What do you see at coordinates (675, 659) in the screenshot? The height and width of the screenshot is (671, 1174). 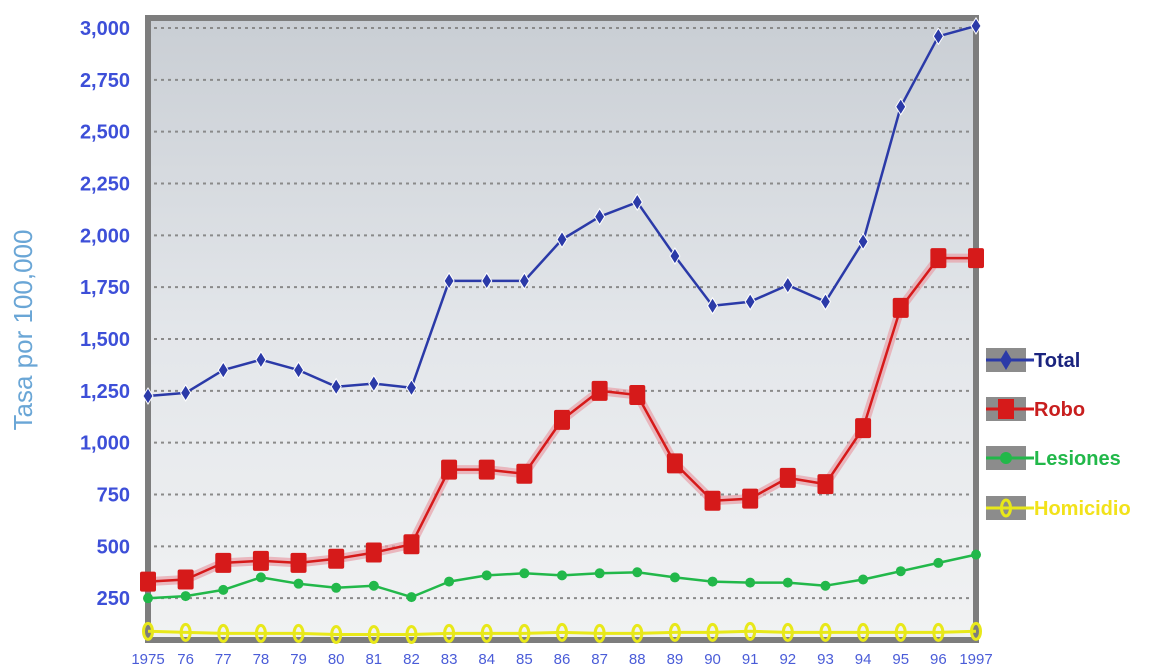 I see `x-tick-label: 89` at bounding box center [675, 659].